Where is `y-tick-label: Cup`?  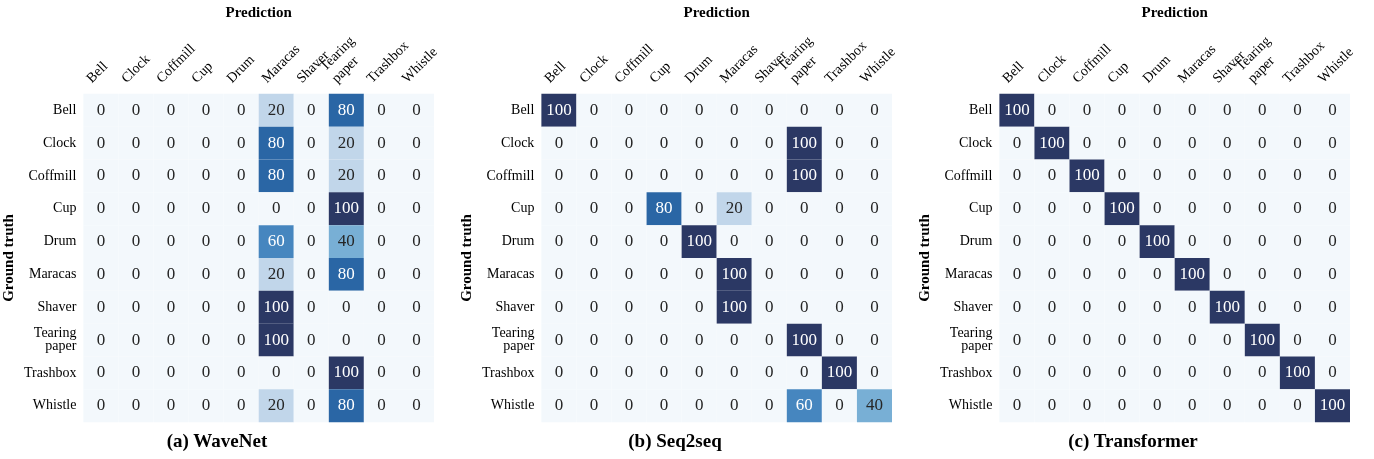
y-tick-label: Cup is located at coordinates (523, 208).